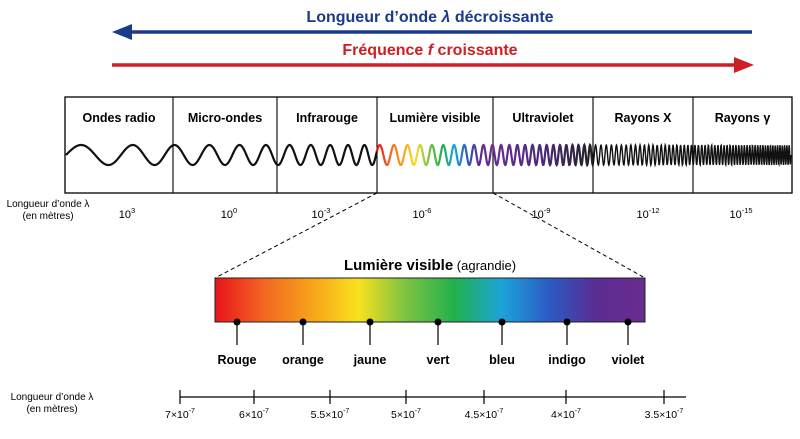 Image resolution: width=800 pixels, height=439 pixels. I want to click on frequency-symbol: f, so click(431, 50).